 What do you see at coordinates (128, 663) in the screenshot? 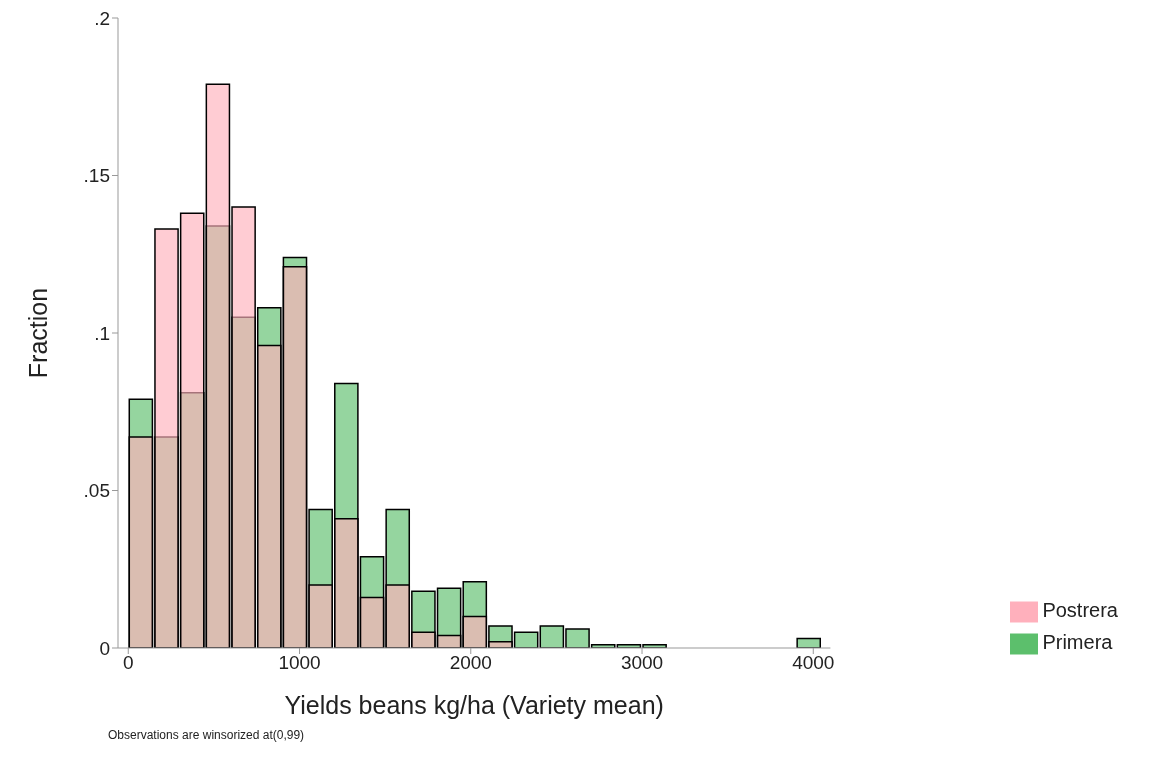
I see `x-tick-label: 0` at bounding box center [128, 663].